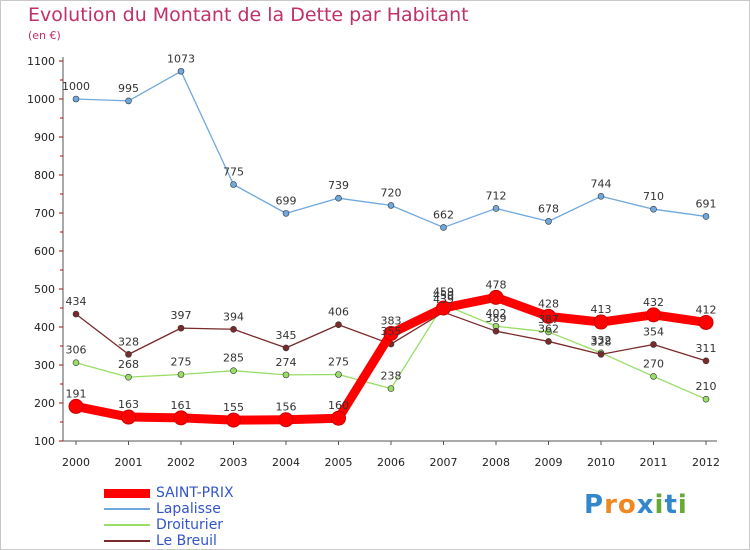 The image size is (750, 550). I want to click on x-tick-label: 2010, so click(601, 462).